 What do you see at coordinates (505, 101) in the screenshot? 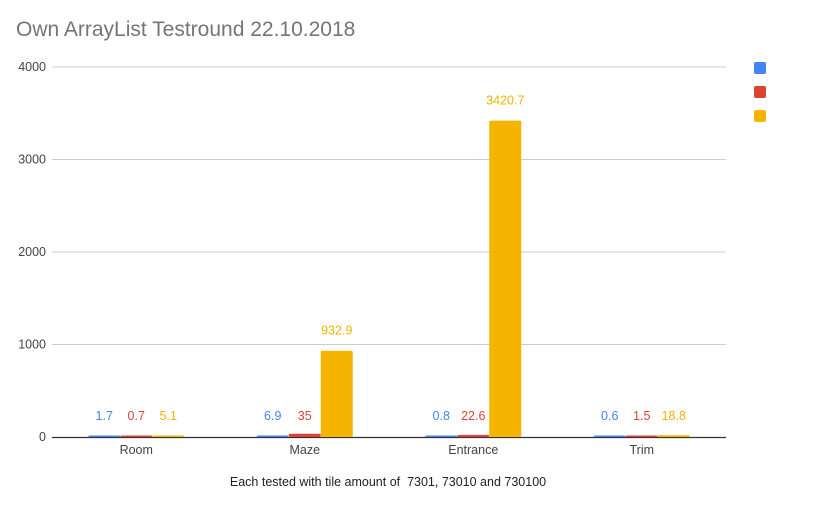
I see `data-label: 3420.7` at bounding box center [505, 101].